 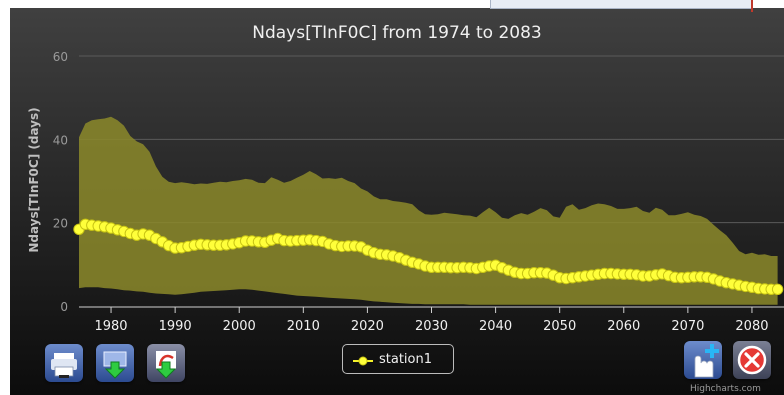 I want to click on y-axis-title: Ndays[TInF0C] (days), so click(x=34, y=179).